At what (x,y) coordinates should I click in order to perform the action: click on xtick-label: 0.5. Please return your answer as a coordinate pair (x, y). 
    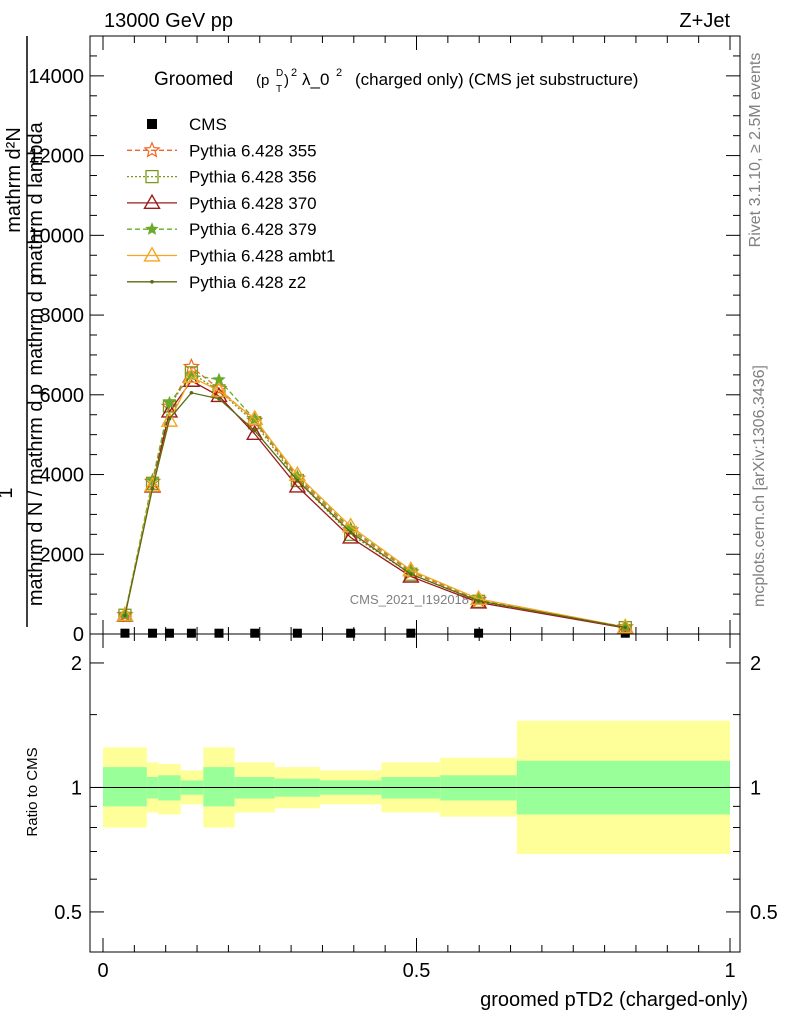
    Looking at the image, I should click on (417, 971).